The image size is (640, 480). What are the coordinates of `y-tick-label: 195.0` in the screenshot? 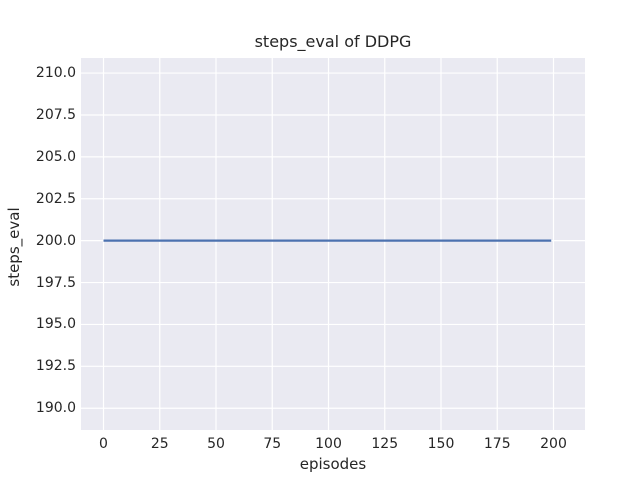 It's located at (55, 324).